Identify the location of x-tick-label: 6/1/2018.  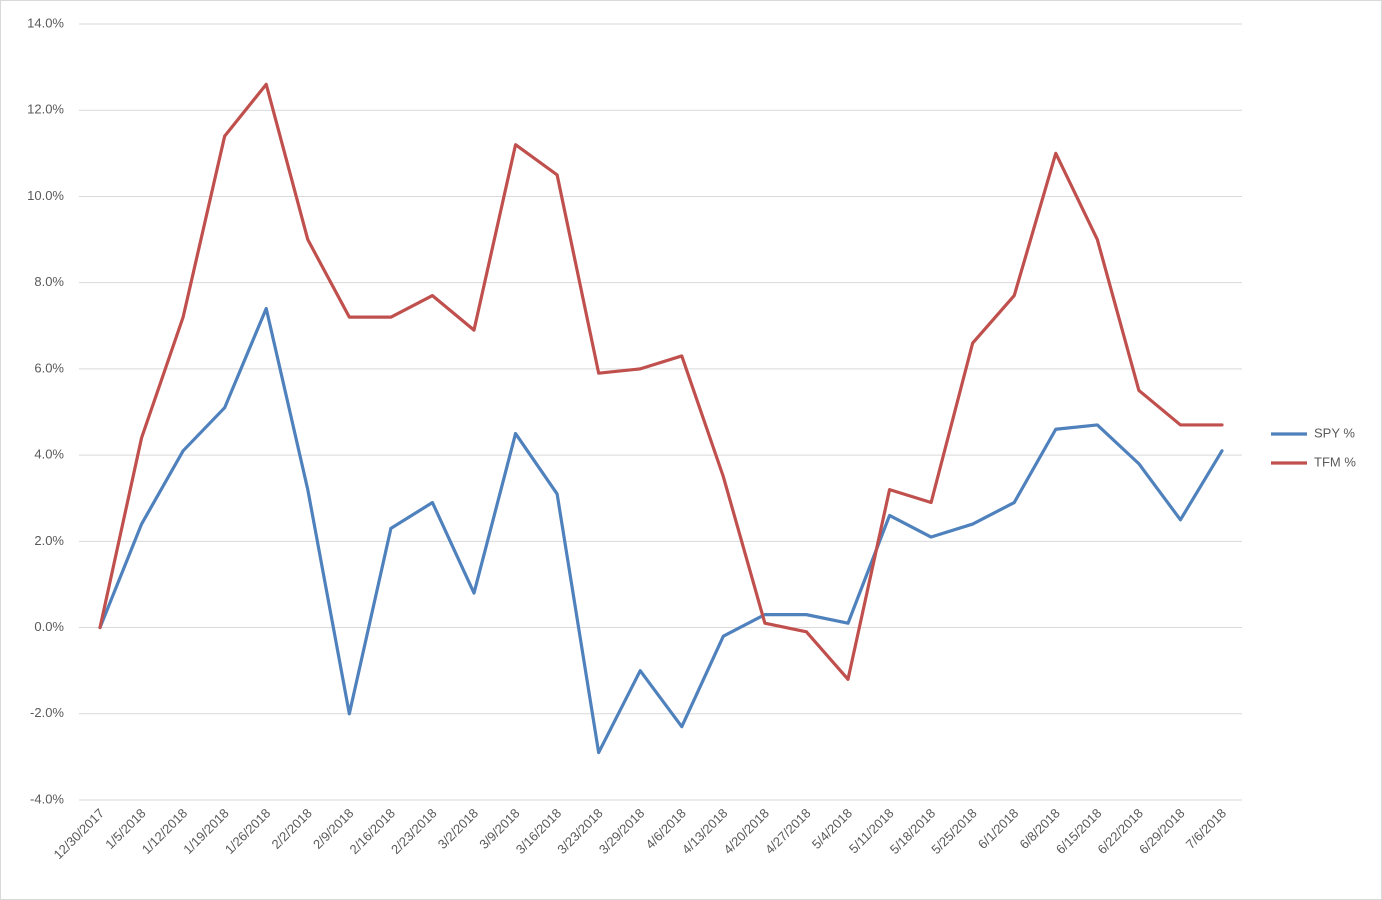
(998, 829).